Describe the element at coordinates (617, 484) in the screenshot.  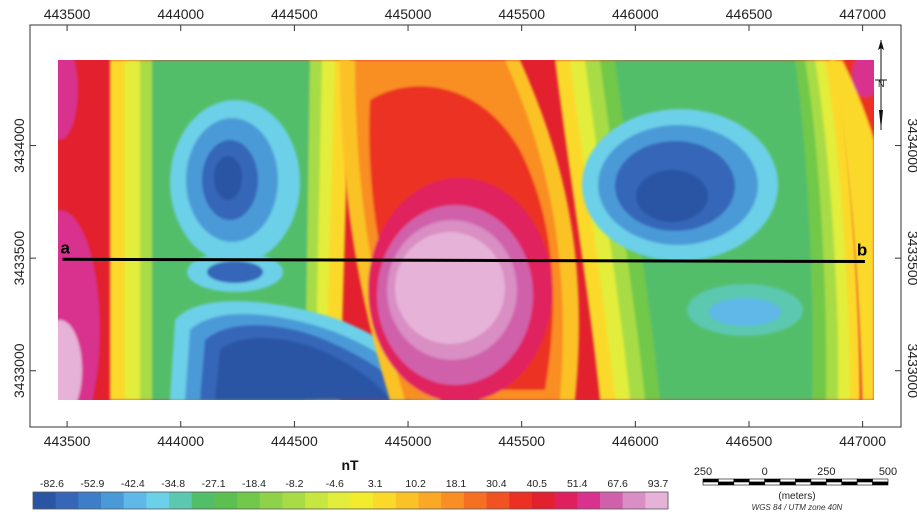
I see `legend-label: 67.6` at that location.